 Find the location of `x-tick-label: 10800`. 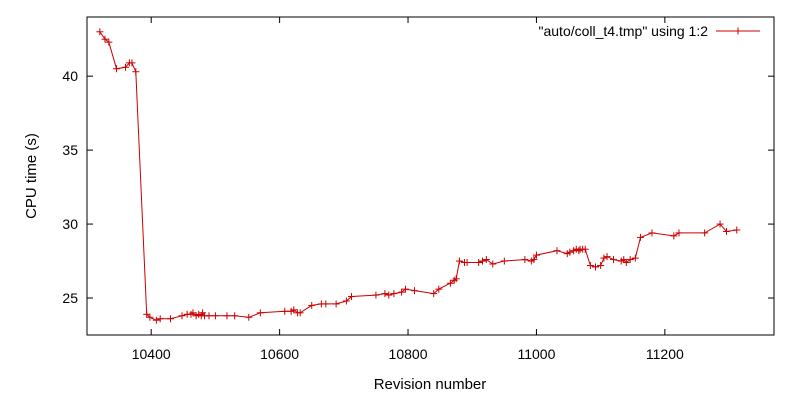

x-tick-label: 10800 is located at coordinates (408, 354).